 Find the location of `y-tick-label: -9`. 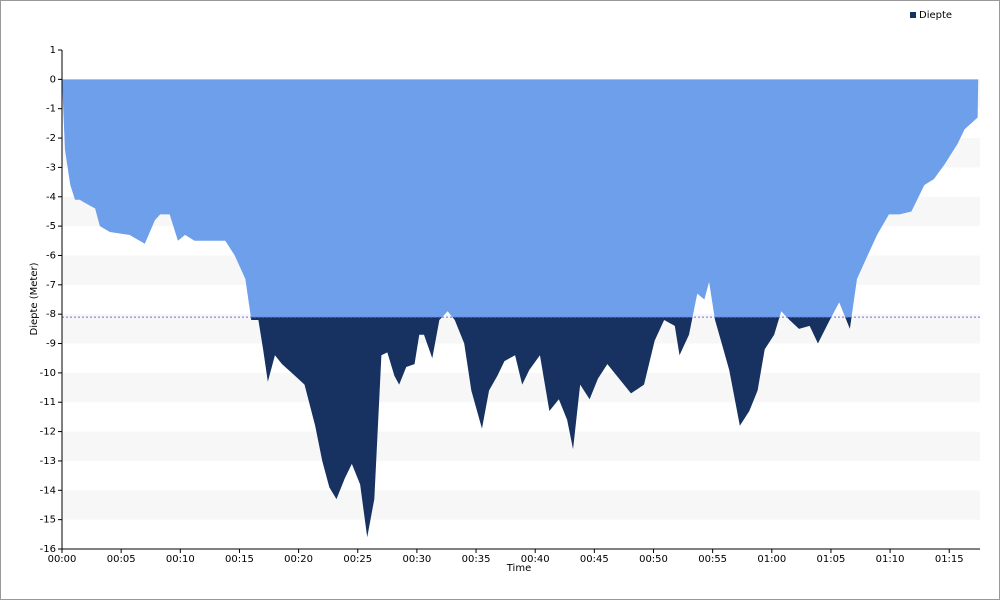

y-tick-label: -9 is located at coordinates (51, 344).